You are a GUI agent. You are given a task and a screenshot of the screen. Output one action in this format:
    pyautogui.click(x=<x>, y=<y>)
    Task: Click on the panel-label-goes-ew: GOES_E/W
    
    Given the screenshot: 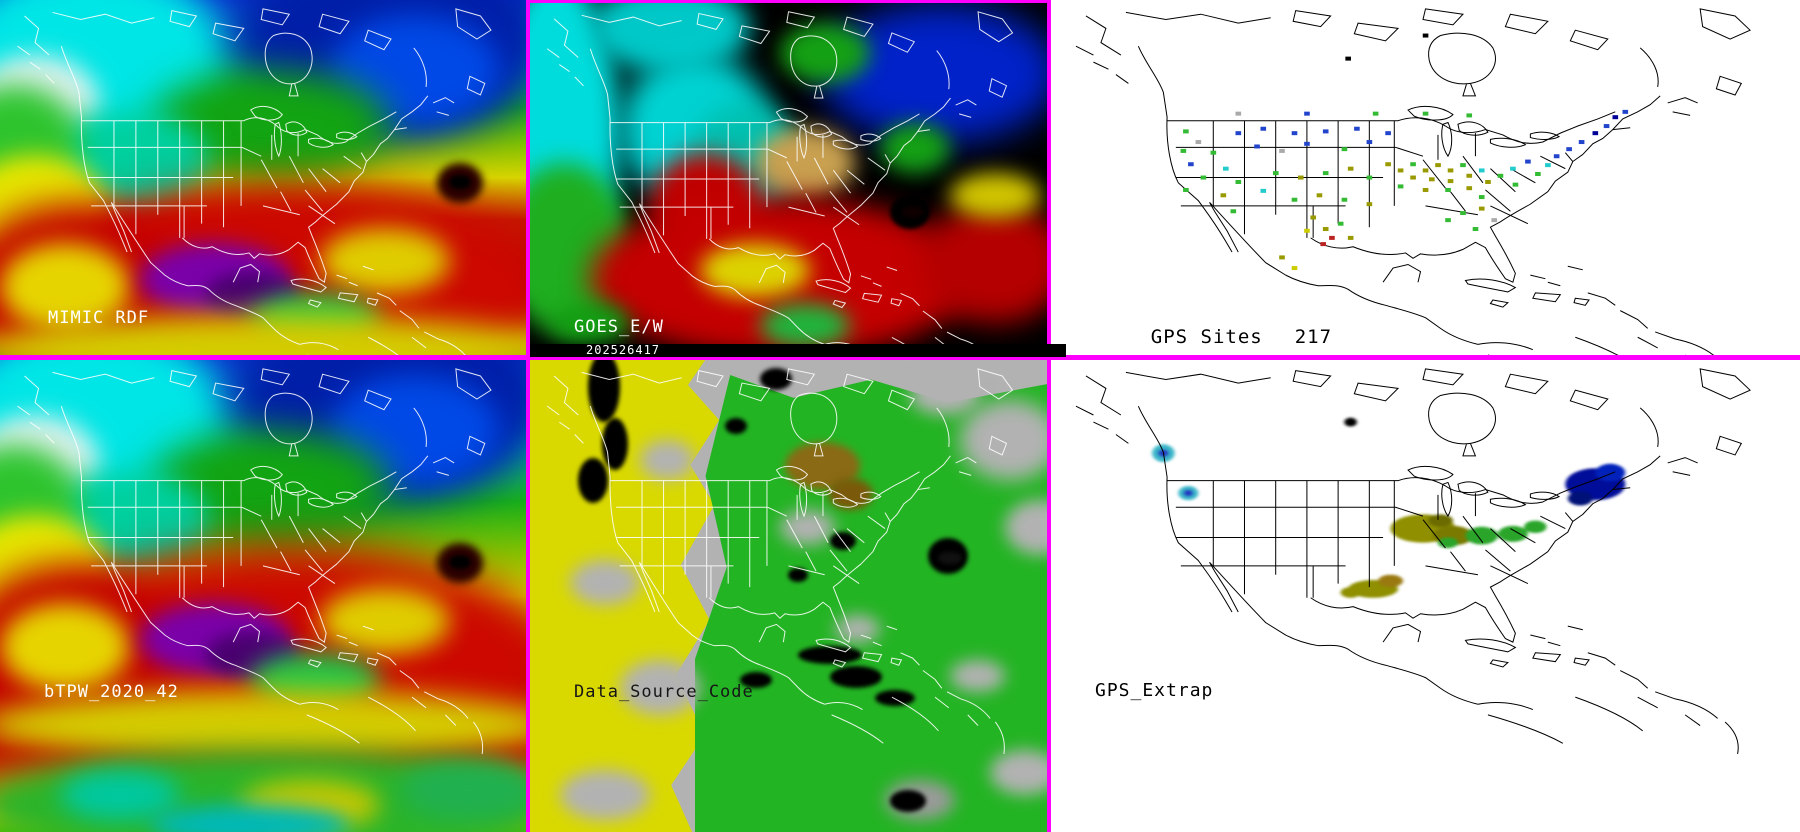 What is the action you would take?
    pyautogui.click(x=619, y=327)
    